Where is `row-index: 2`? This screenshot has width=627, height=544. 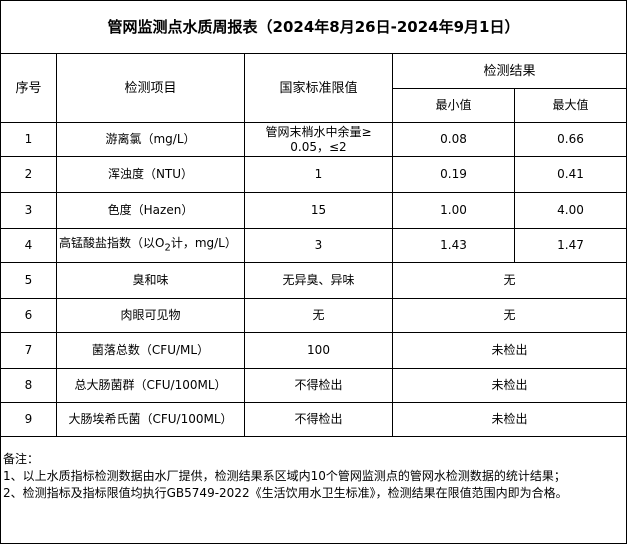 row-index: 2 is located at coordinates (28, 174).